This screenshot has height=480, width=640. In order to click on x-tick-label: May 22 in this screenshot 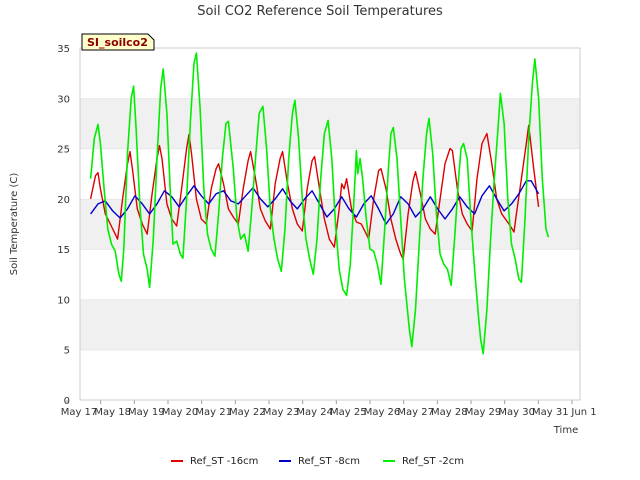, I will do `click(247, 412)`.